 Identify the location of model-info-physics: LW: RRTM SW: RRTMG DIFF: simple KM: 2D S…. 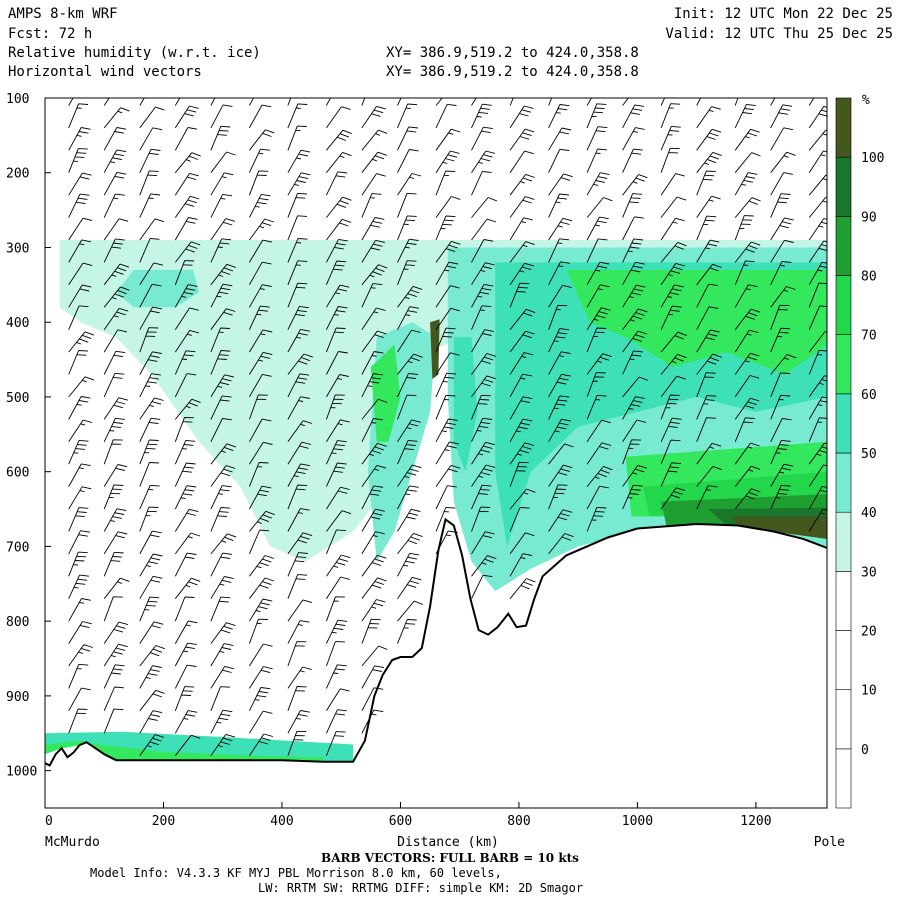
(420, 888).